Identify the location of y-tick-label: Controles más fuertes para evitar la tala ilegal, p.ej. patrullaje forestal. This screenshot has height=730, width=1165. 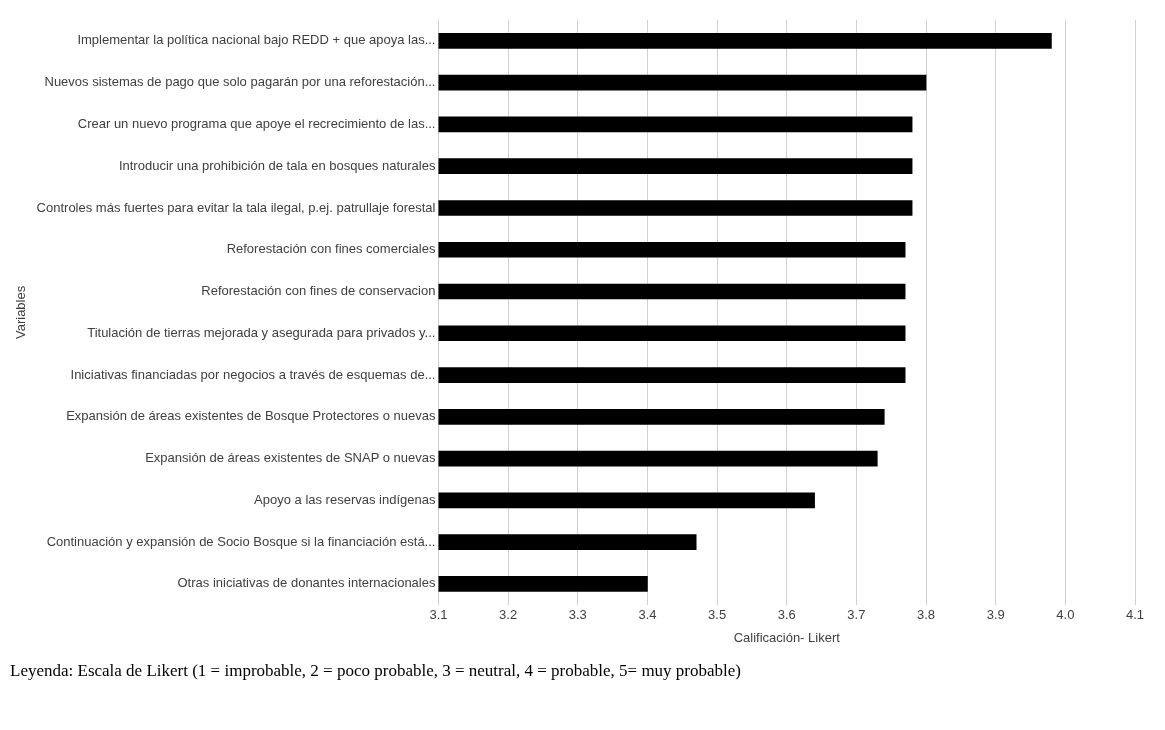
(236, 207).